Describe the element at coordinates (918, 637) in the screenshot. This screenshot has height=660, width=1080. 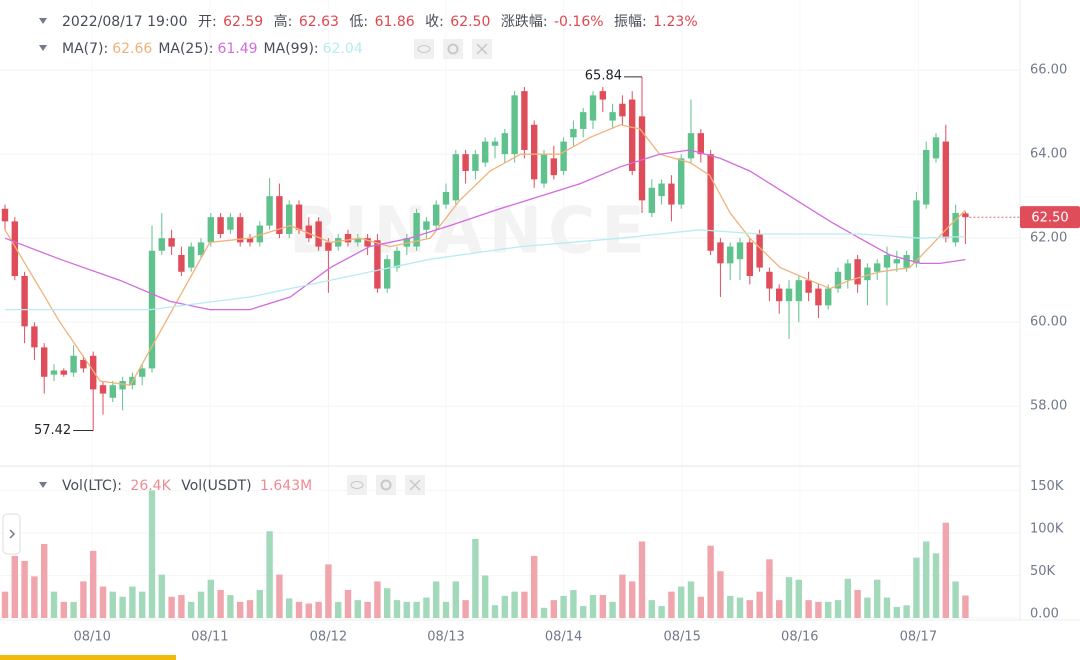
I see `x-tick-label: 08/17` at that location.